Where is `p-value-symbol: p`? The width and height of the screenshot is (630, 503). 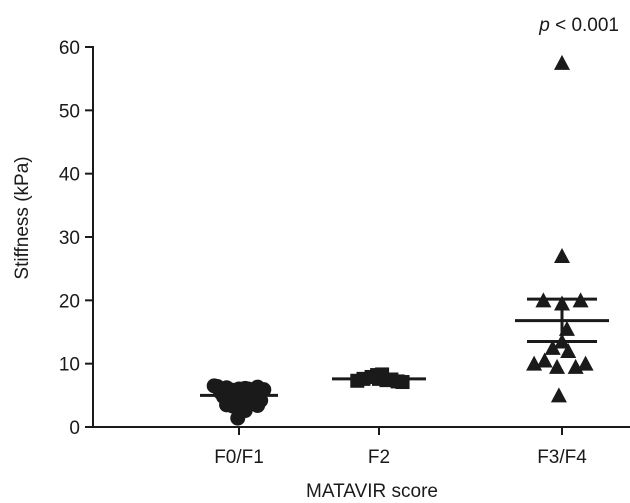
p-value-symbol: p is located at coordinates (544, 25).